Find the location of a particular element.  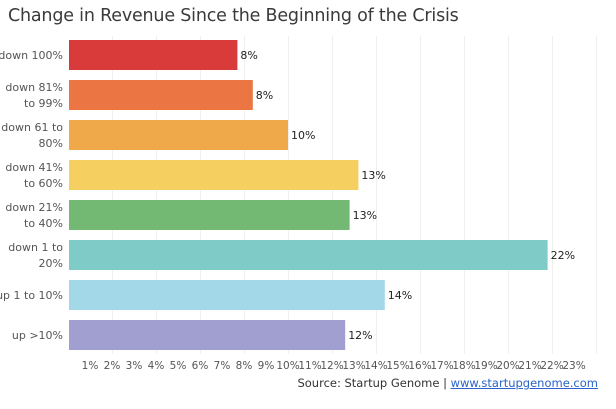

x-tick-label: 10% is located at coordinates (287, 366).